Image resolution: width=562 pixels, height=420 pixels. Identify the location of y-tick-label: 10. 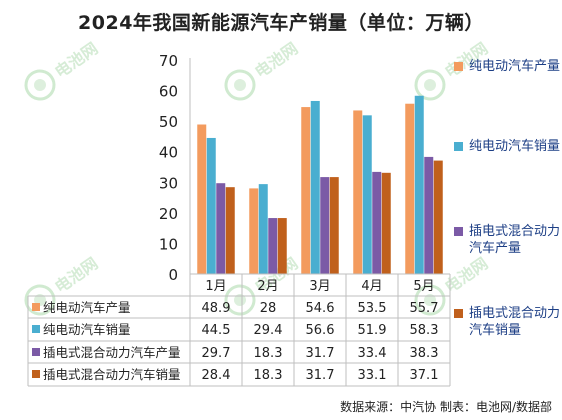
(168, 244).